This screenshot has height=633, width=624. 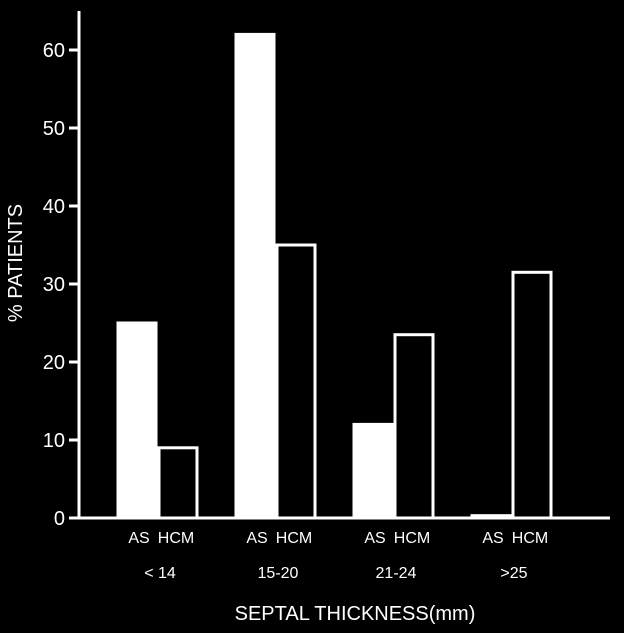 What do you see at coordinates (513, 573) in the screenshot?
I see `category-label: >25` at bounding box center [513, 573].